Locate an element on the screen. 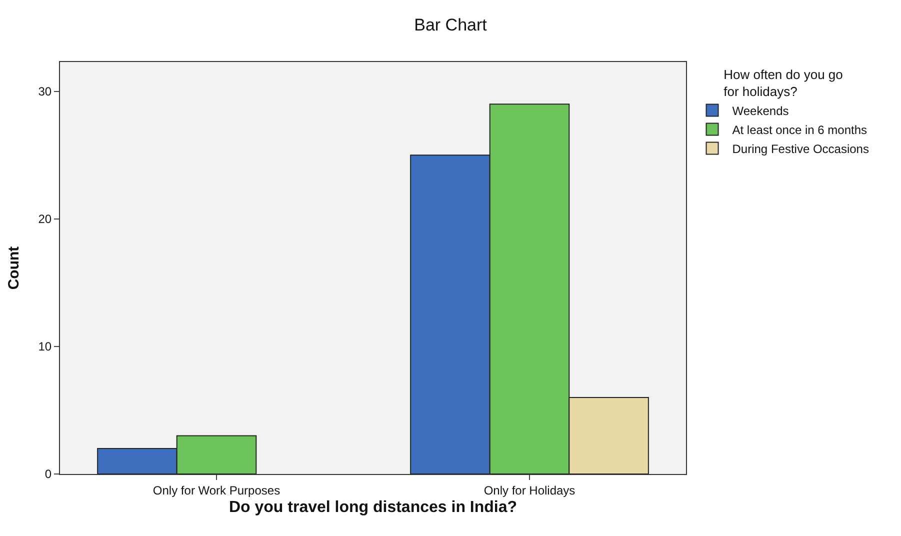 The width and height of the screenshot is (901, 536). y-axis-title: Count is located at coordinates (13, 268).